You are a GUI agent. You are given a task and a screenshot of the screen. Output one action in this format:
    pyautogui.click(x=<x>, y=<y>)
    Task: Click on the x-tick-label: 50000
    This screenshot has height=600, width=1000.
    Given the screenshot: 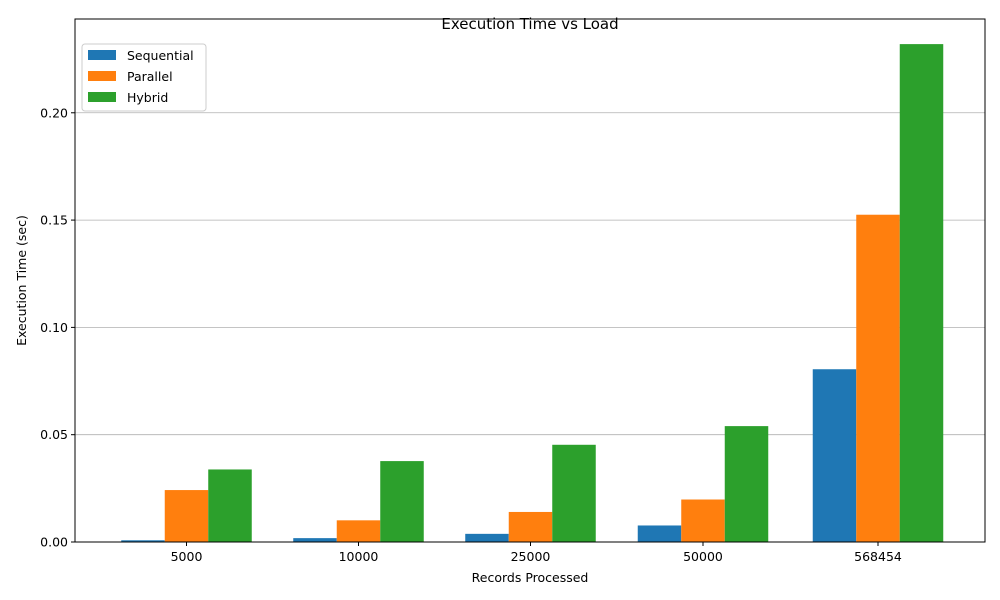 What is the action you would take?
    pyautogui.click(x=703, y=556)
    